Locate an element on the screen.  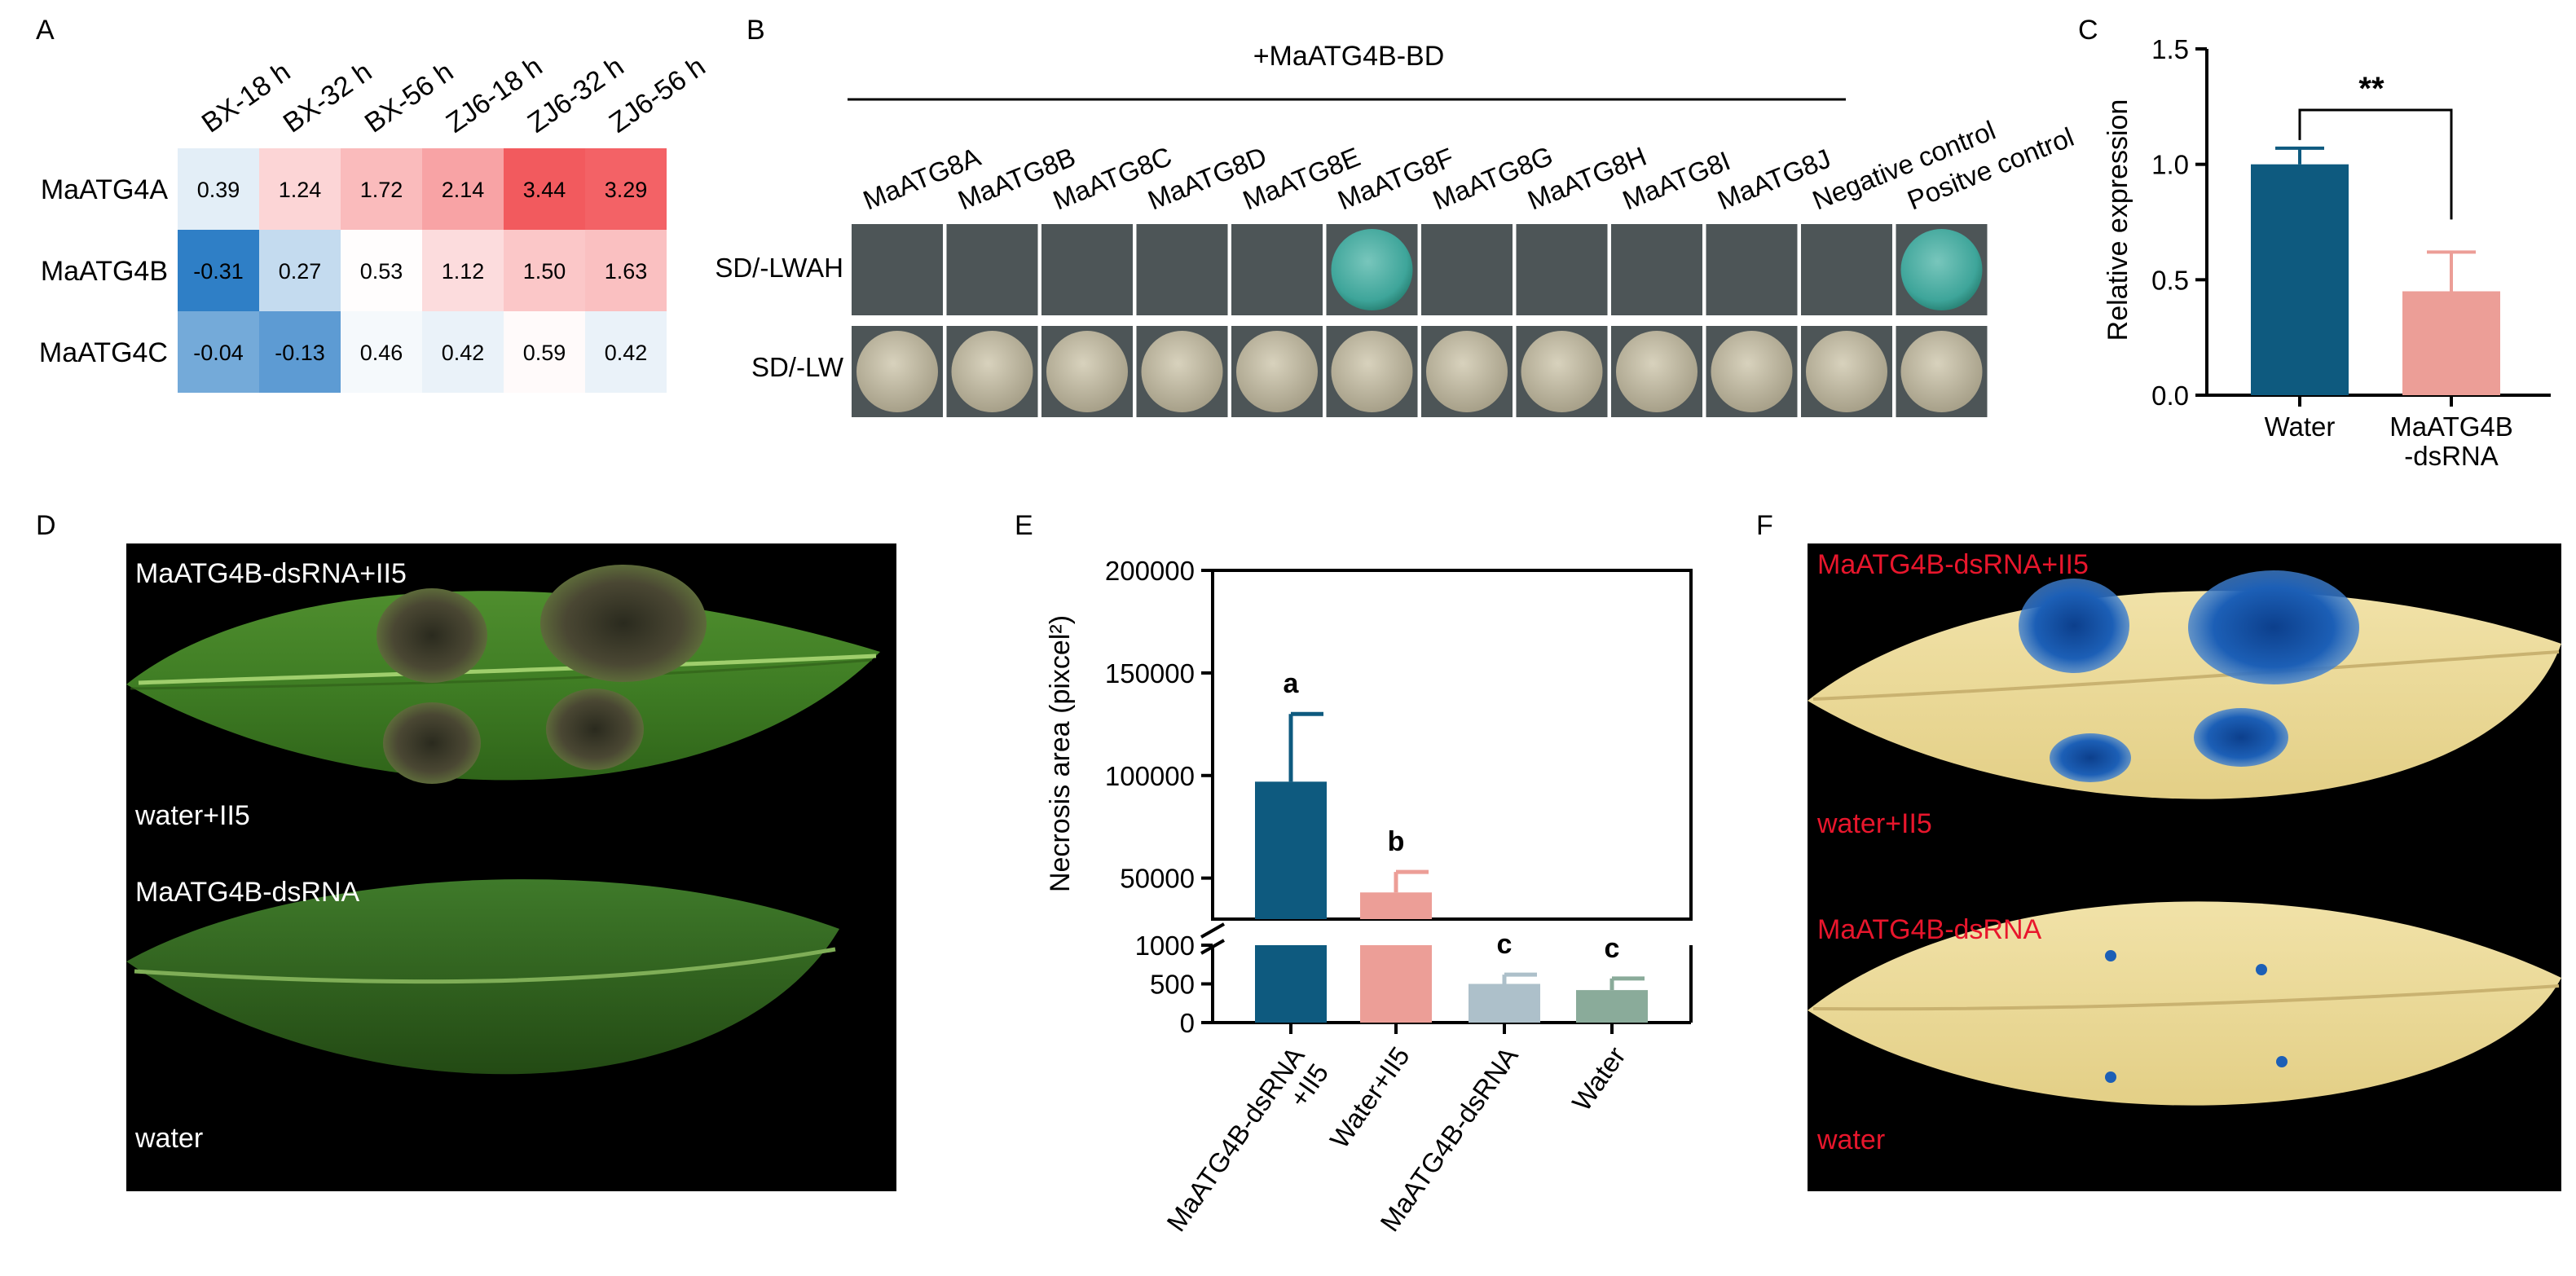
f-label-water-ii5: water+II5 is located at coordinates (1874, 823).